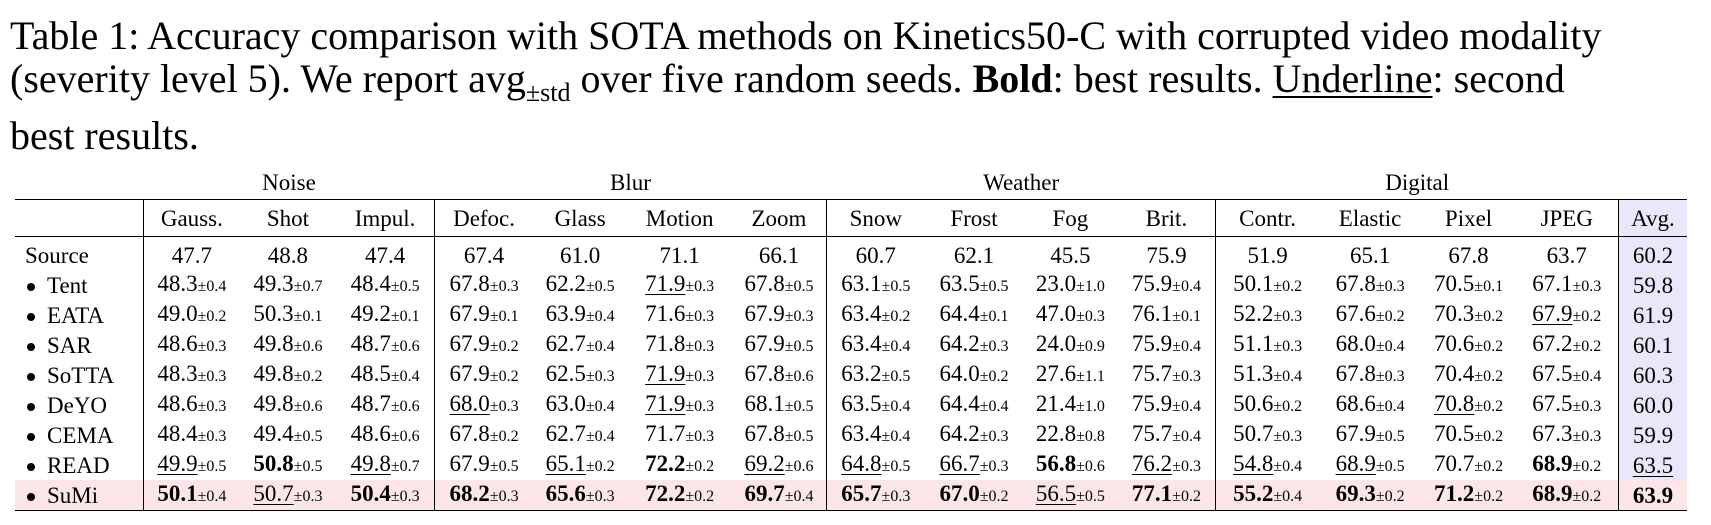 The width and height of the screenshot is (1711, 525). I want to click on caption-underline-word: Underline, so click(1352, 78).